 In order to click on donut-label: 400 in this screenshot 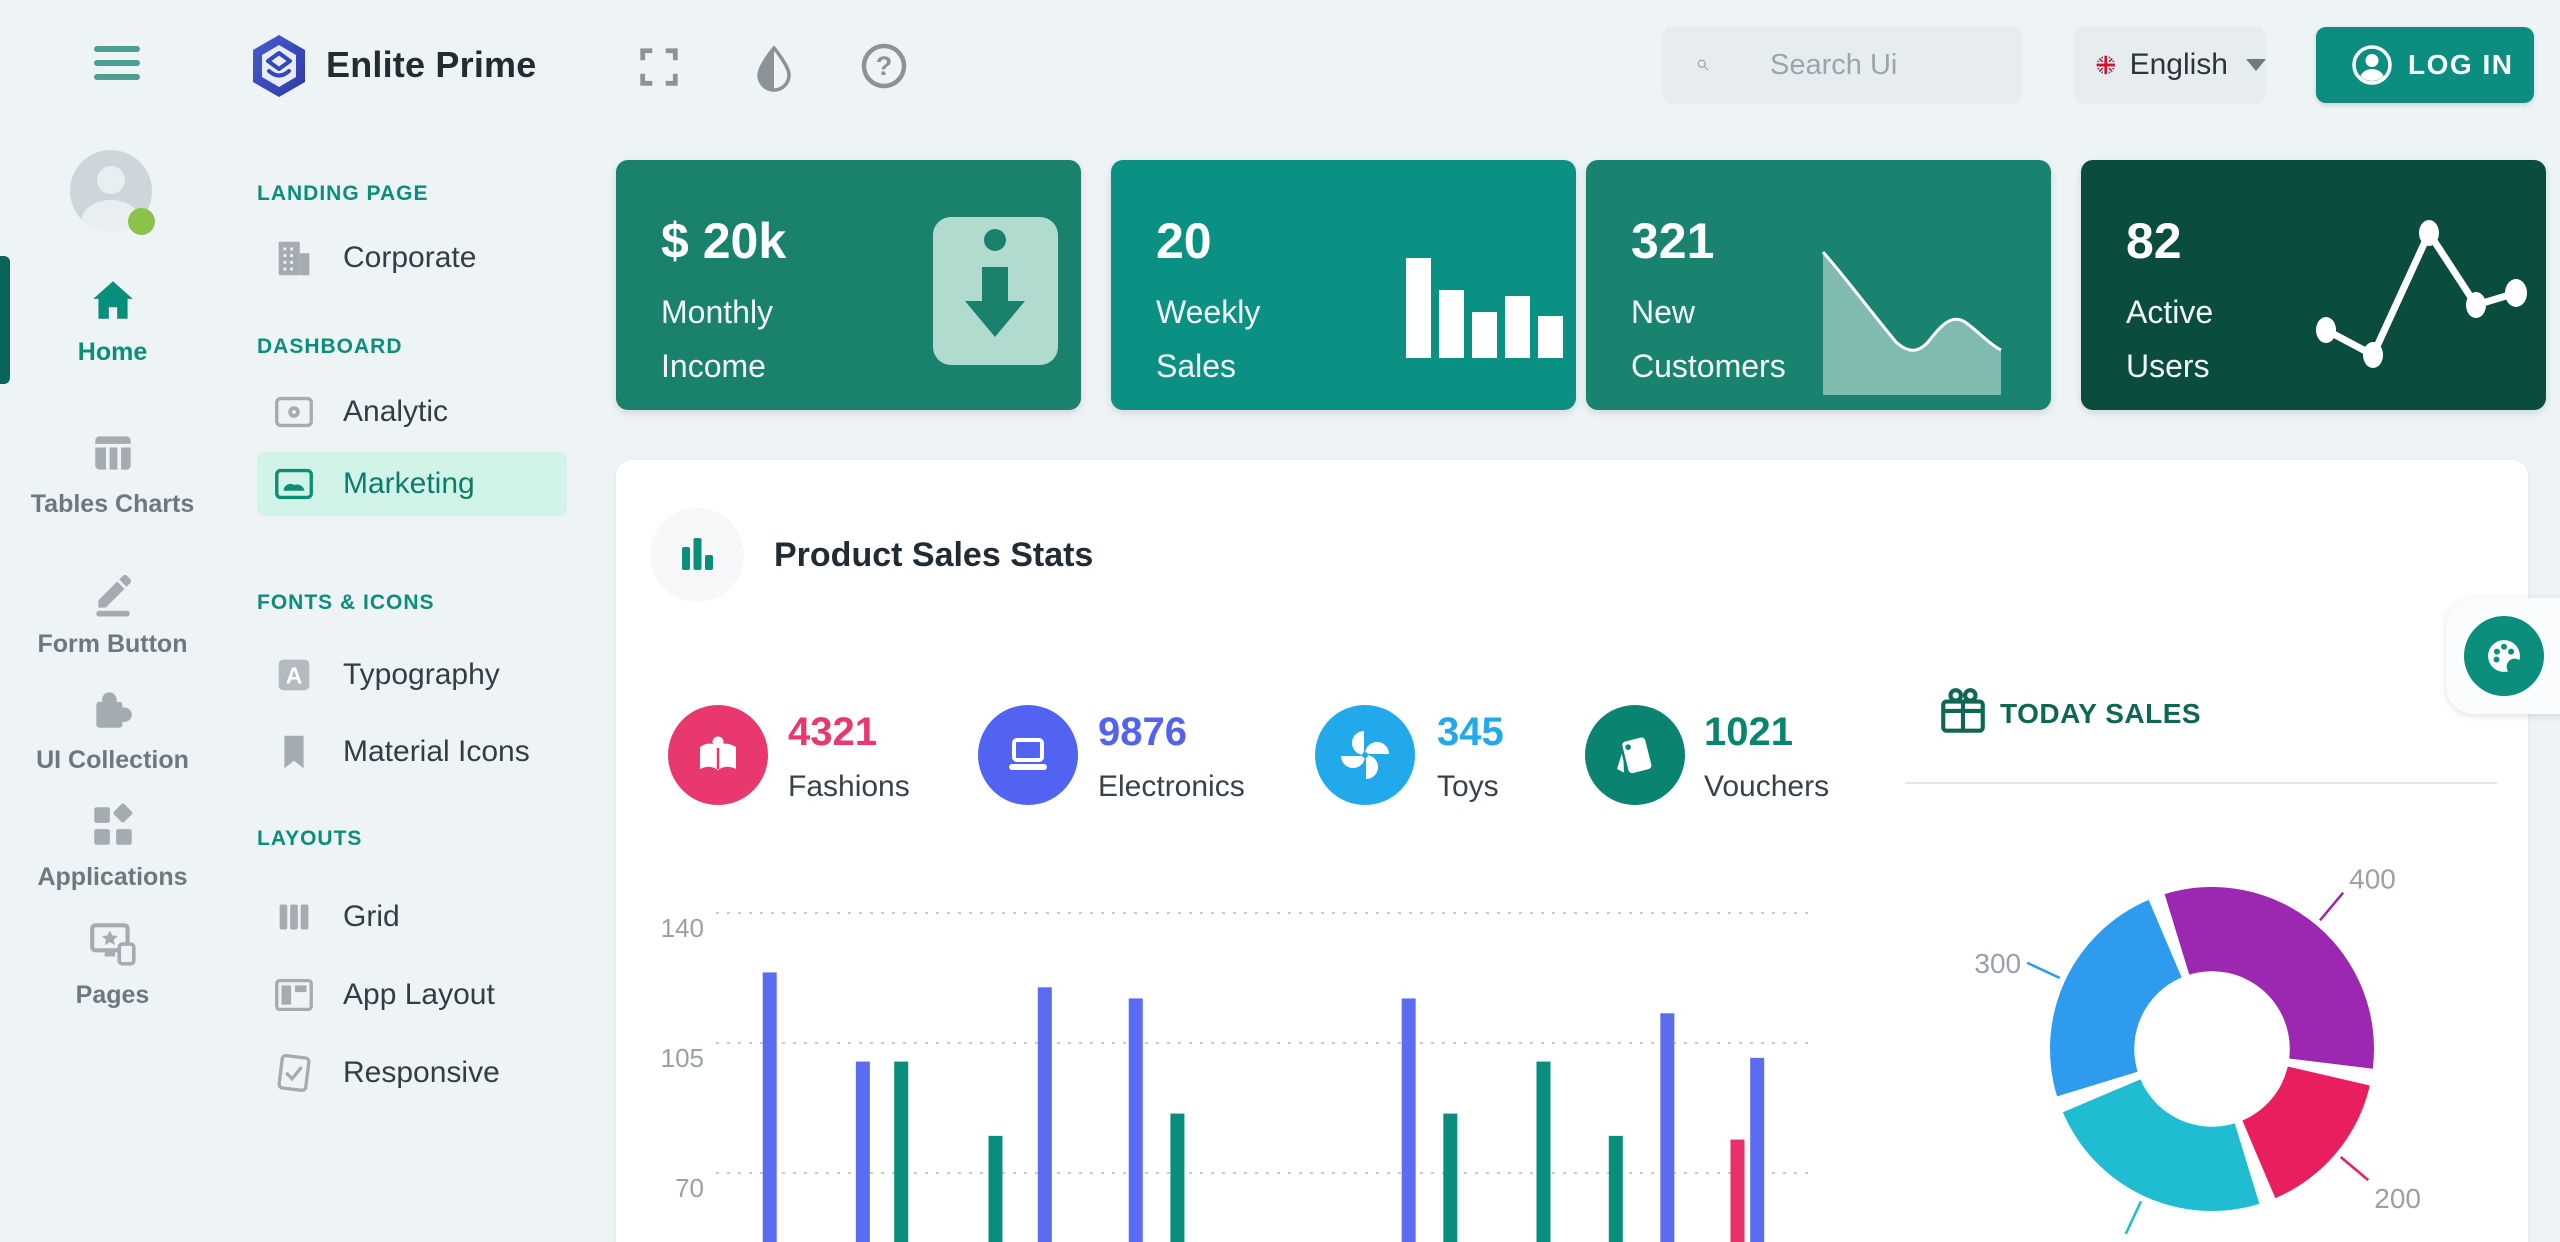, I will do `click(2372, 879)`.